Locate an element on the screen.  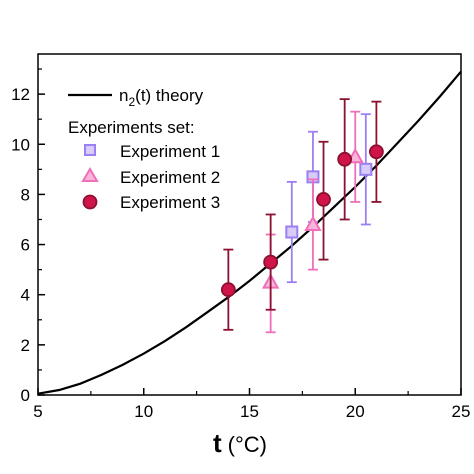
legend-label-experiment-3: Experiment 3 is located at coordinates (170, 202).